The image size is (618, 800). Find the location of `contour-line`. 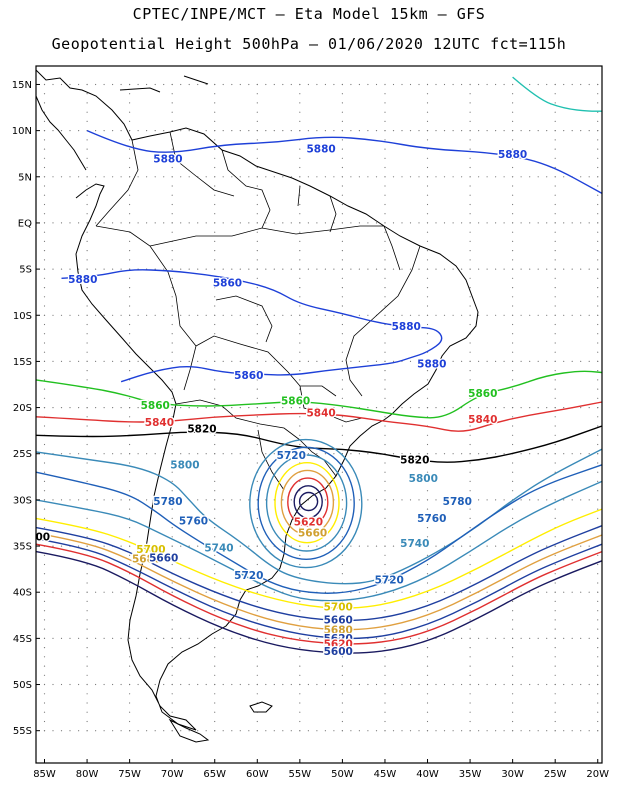

contour-line is located at coordinates (319, 581).